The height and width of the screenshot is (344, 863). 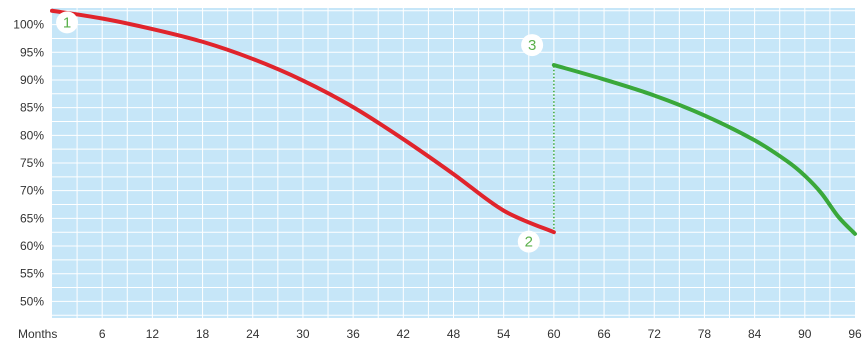 I want to click on annotation-label: 1, so click(x=67, y=22).